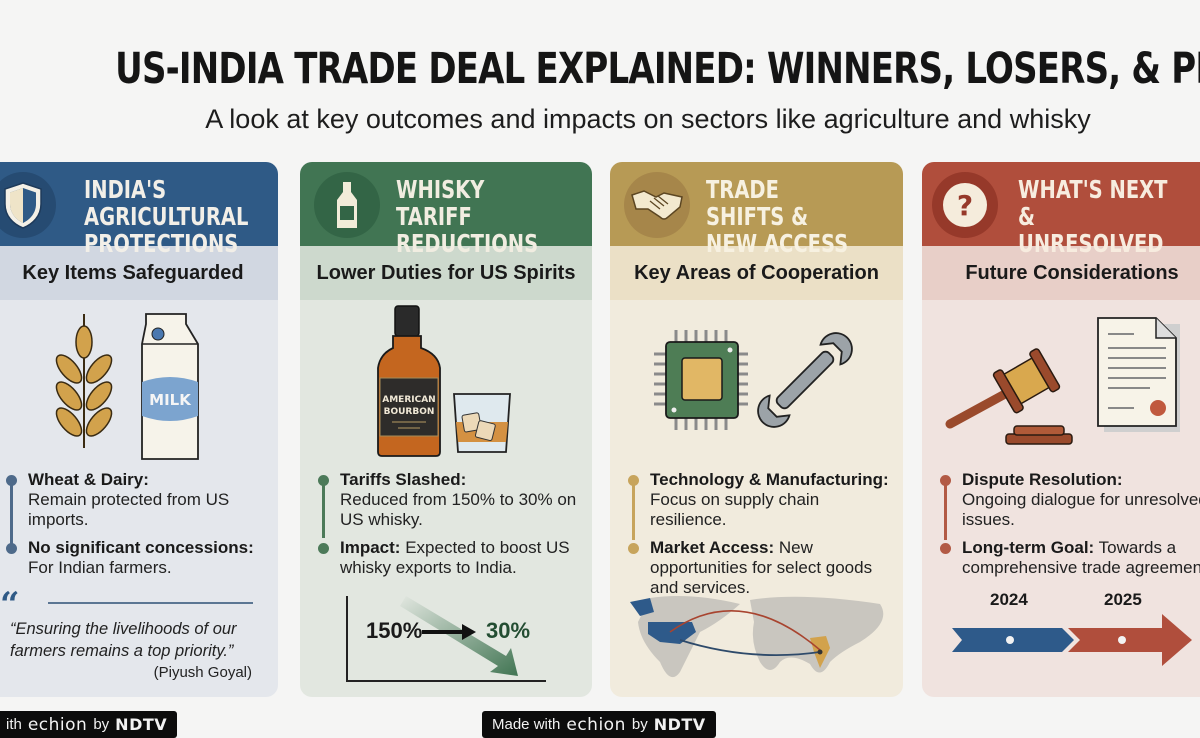 This screenshot has width=1200, height=738. Describe the element at coordinates (89, 724) in the screenshot. I see `made-with-badge-partial: ith echion by NDTV` at that location.